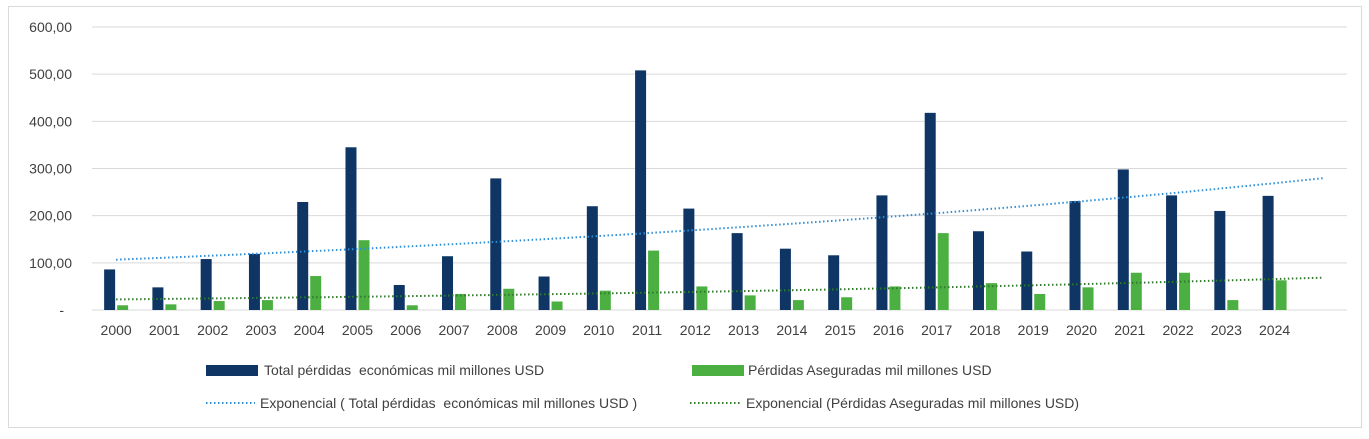  Describe the element at coordinates (1274, 330) in the screenshot. I see `x-tick-label: 2024` at that location.